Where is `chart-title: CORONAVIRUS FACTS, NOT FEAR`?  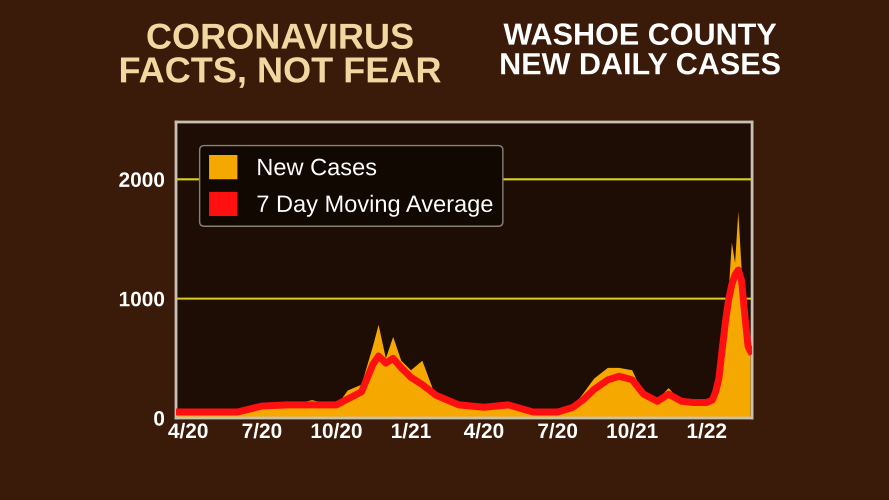
chart-title: CORONAVIRUS FACTS, NOT FEAR is located at coordinates (280, 55).